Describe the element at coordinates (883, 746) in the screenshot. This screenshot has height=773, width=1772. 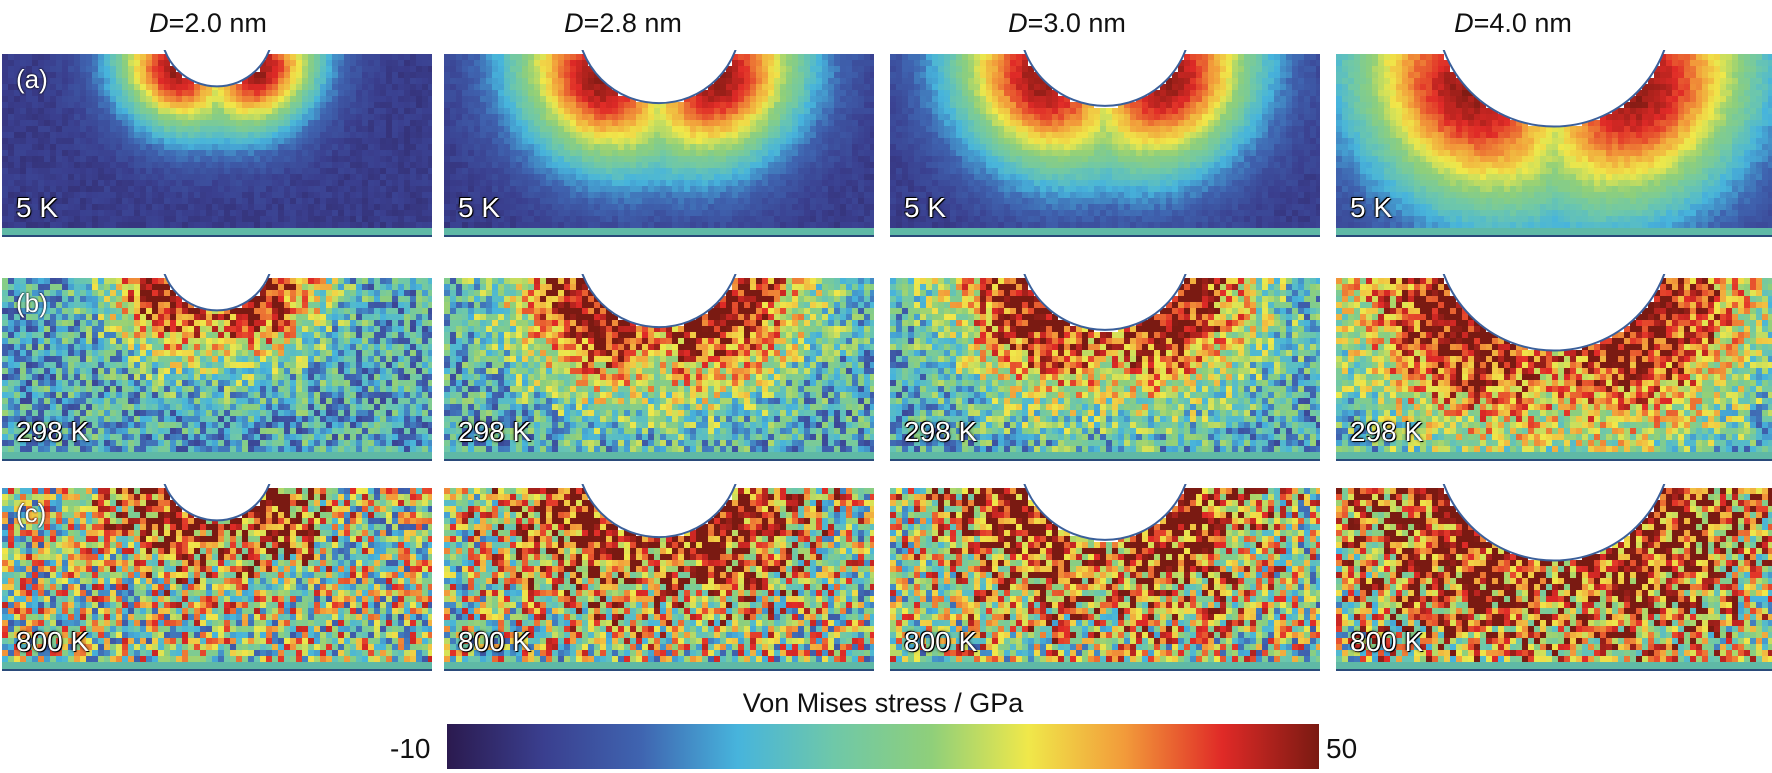
I see `colorbar` at that location.